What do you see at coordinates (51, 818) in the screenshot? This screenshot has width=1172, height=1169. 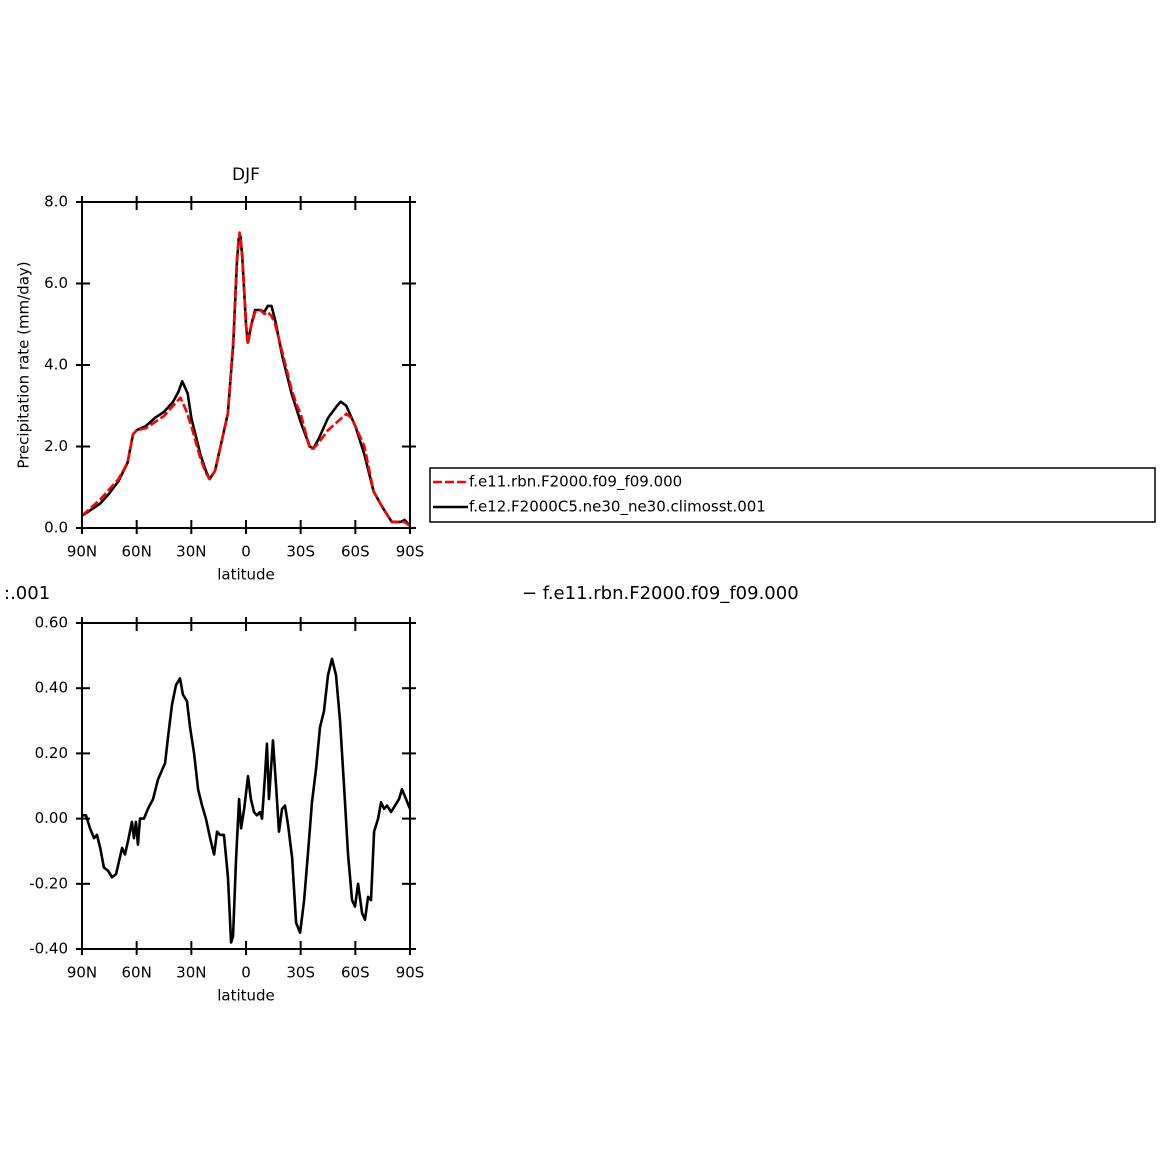 I see `y-tick-label: 0.00` at bounding box center [51, 818].